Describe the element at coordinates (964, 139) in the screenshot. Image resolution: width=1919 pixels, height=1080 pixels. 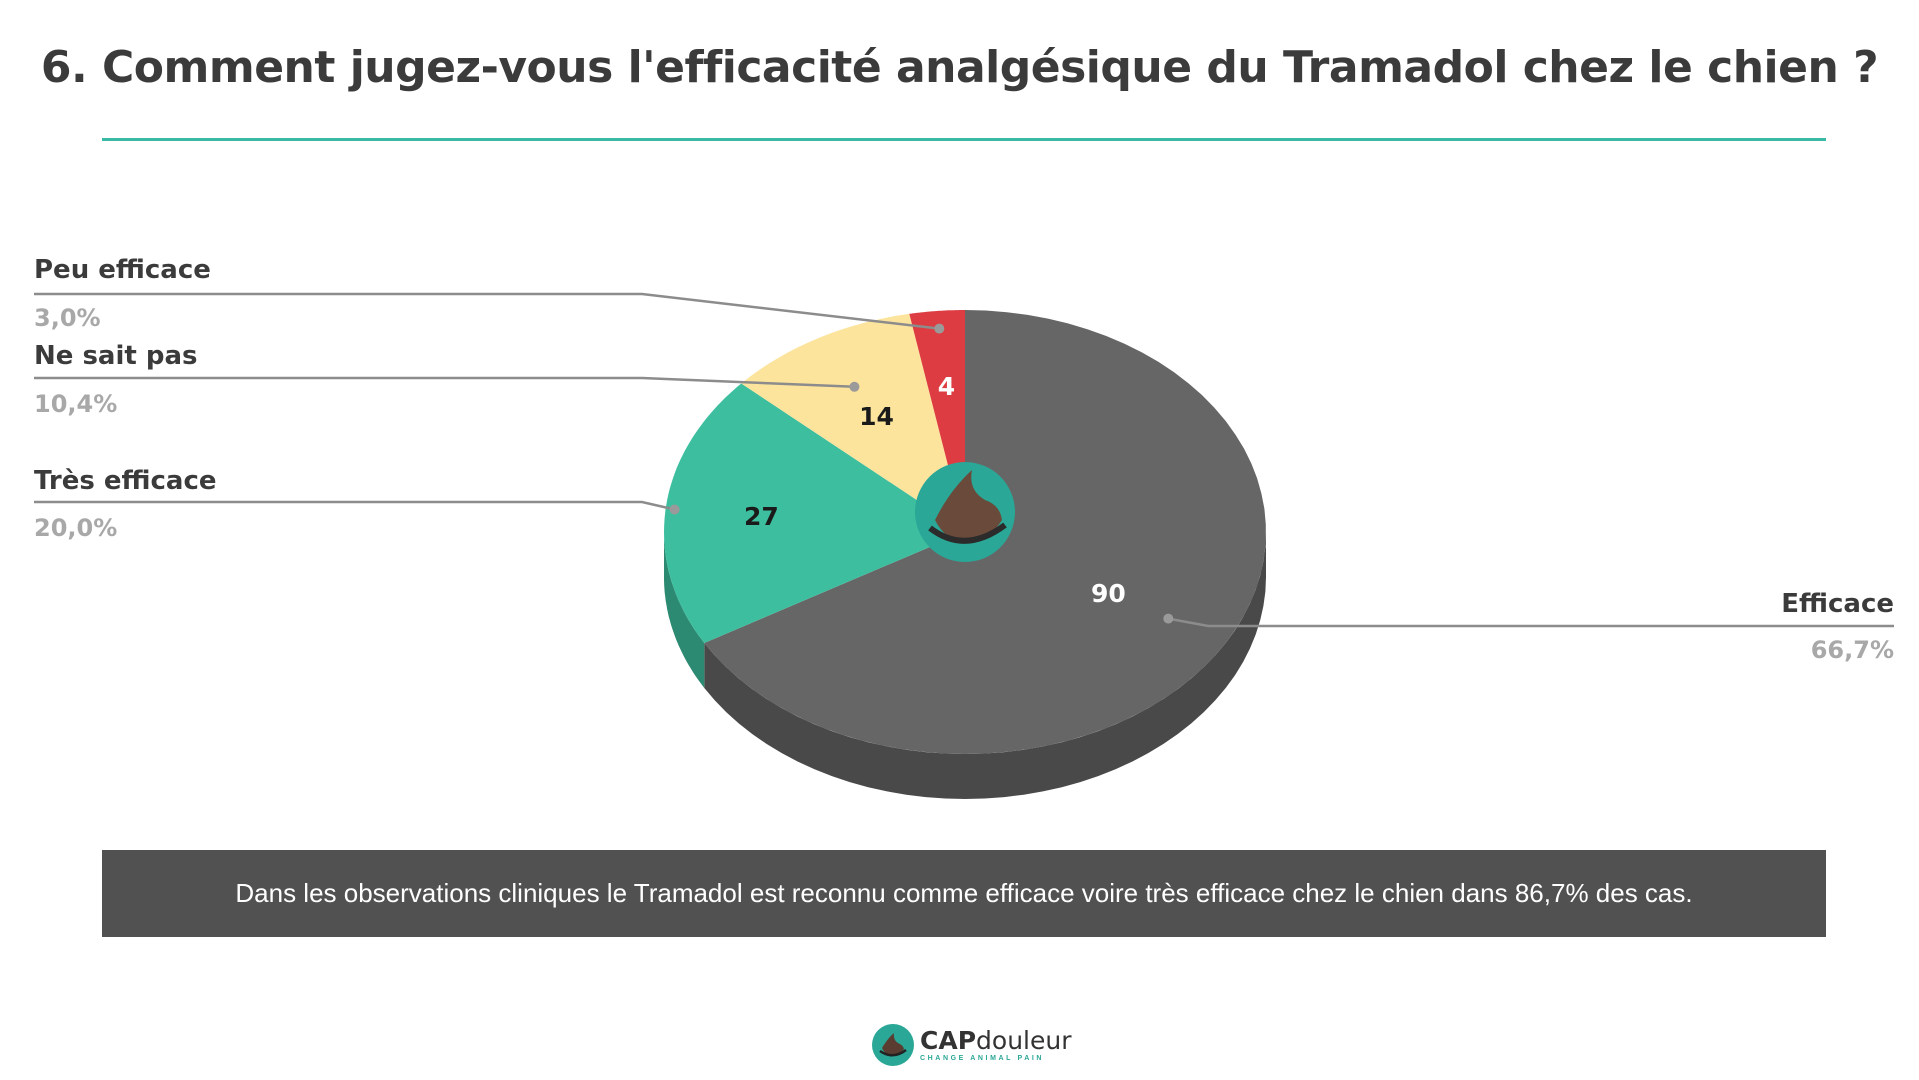
I see `title-divider` at that location.